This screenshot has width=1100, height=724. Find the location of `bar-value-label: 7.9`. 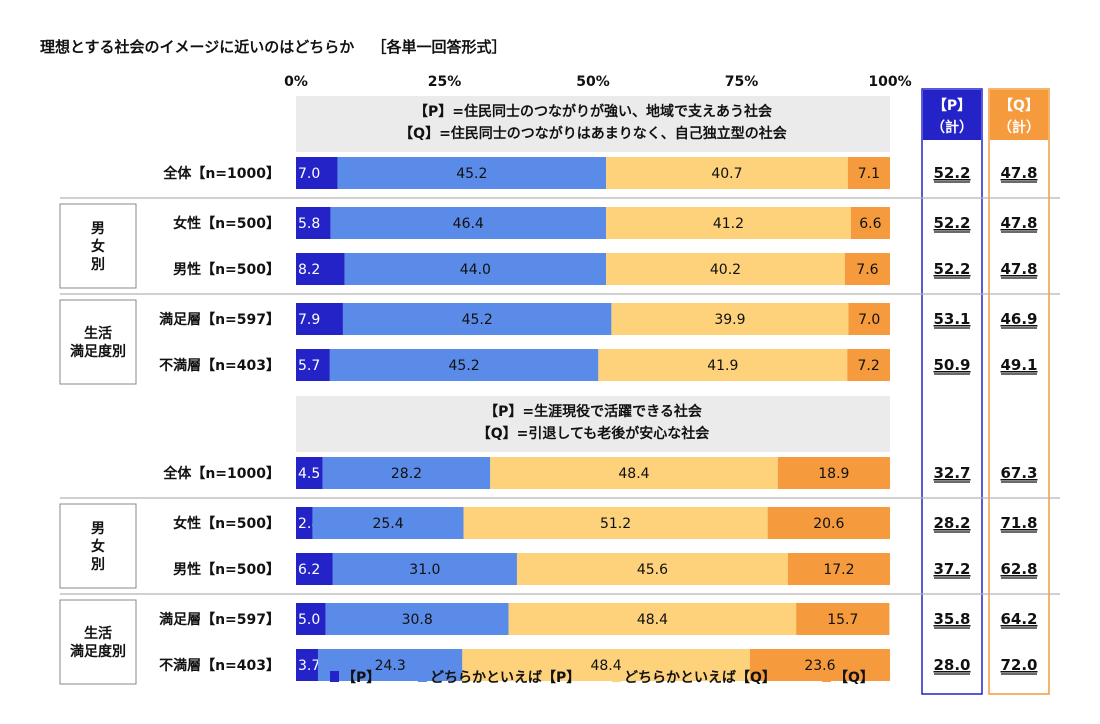

bar-value-label: 7.9 is located at coordinates (309, 320).